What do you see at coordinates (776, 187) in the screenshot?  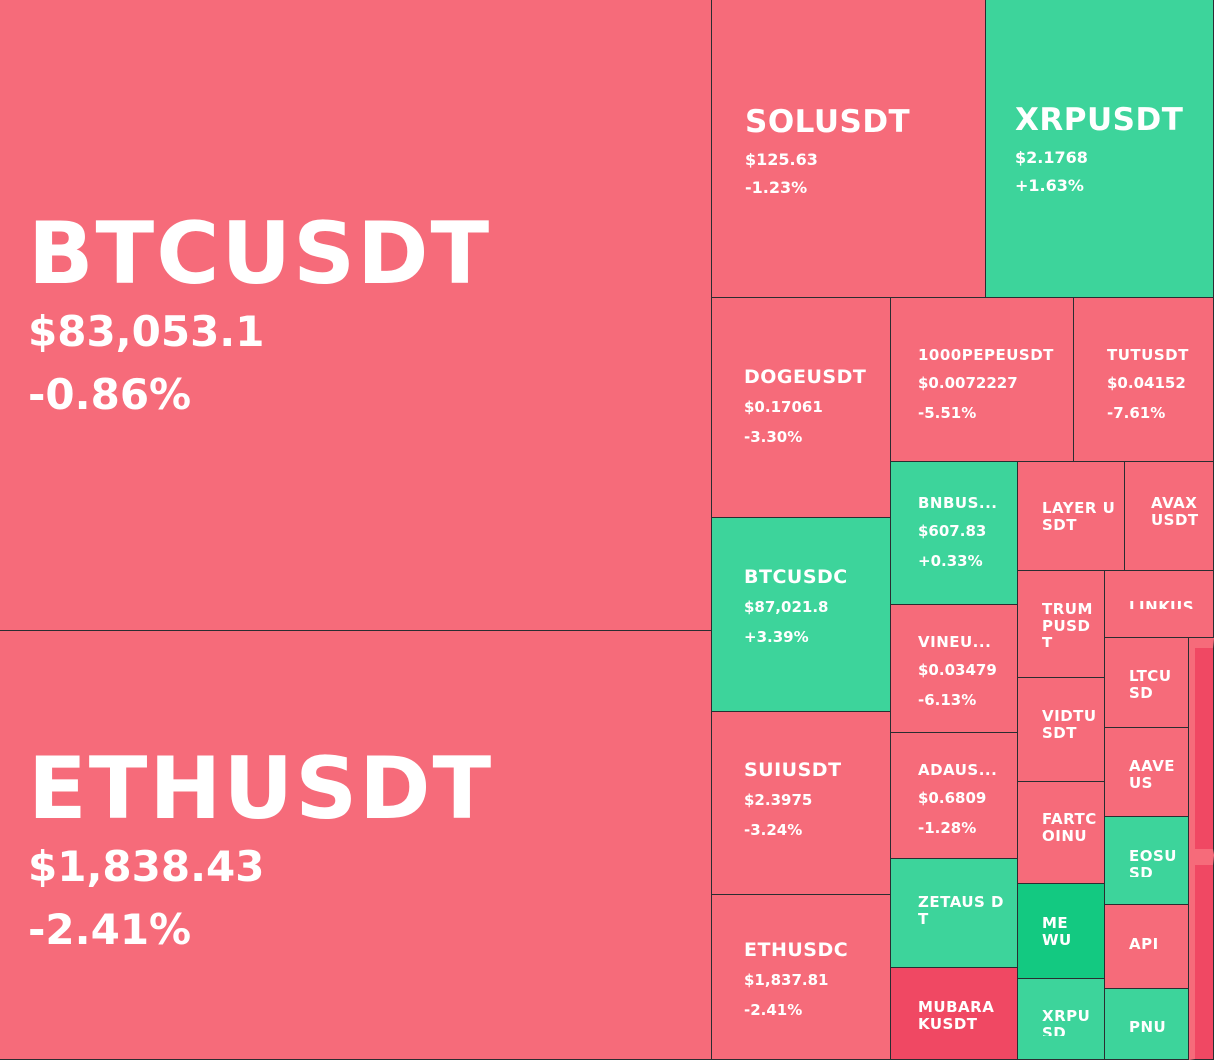 I see `tile-change: -1.23%` at bounding box center [776, 187].